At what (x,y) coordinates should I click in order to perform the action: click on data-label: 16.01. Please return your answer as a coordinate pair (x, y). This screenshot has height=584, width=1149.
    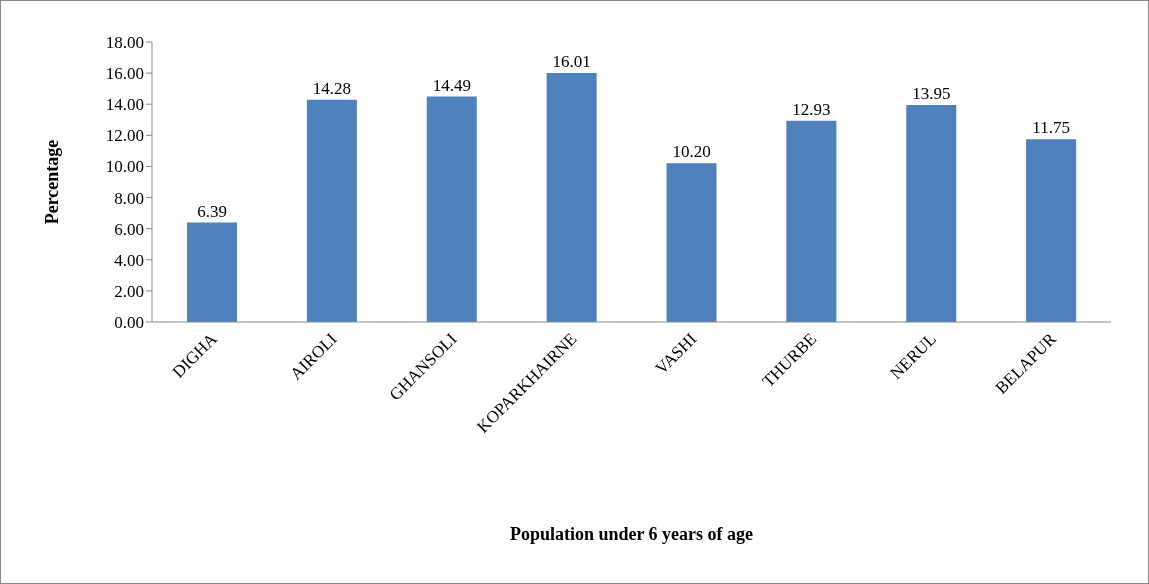
    Looking at the image, I should click on (571, 61).